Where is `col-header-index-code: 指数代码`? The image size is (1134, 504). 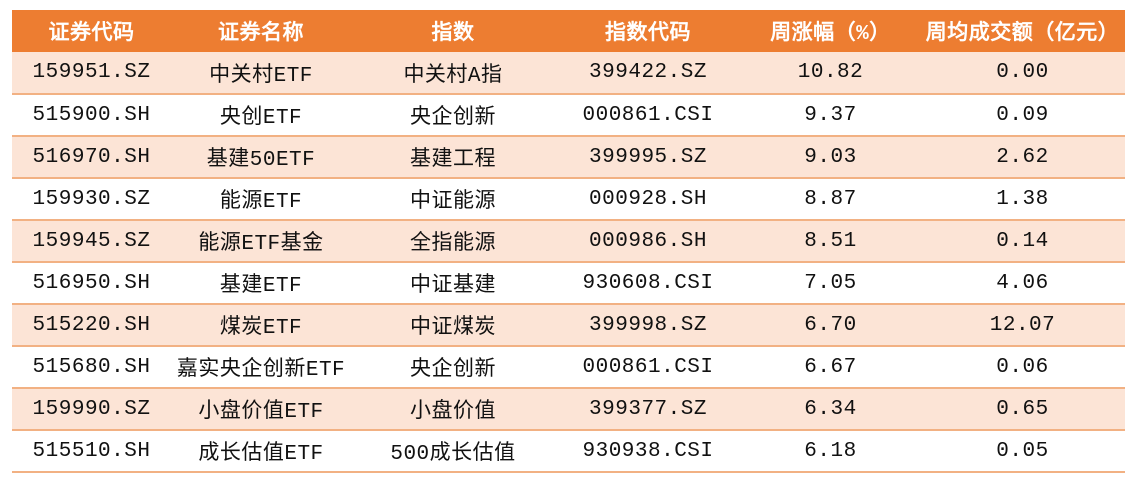 col-header-index-code: 指数代码 is located at coordinates (648, 31).